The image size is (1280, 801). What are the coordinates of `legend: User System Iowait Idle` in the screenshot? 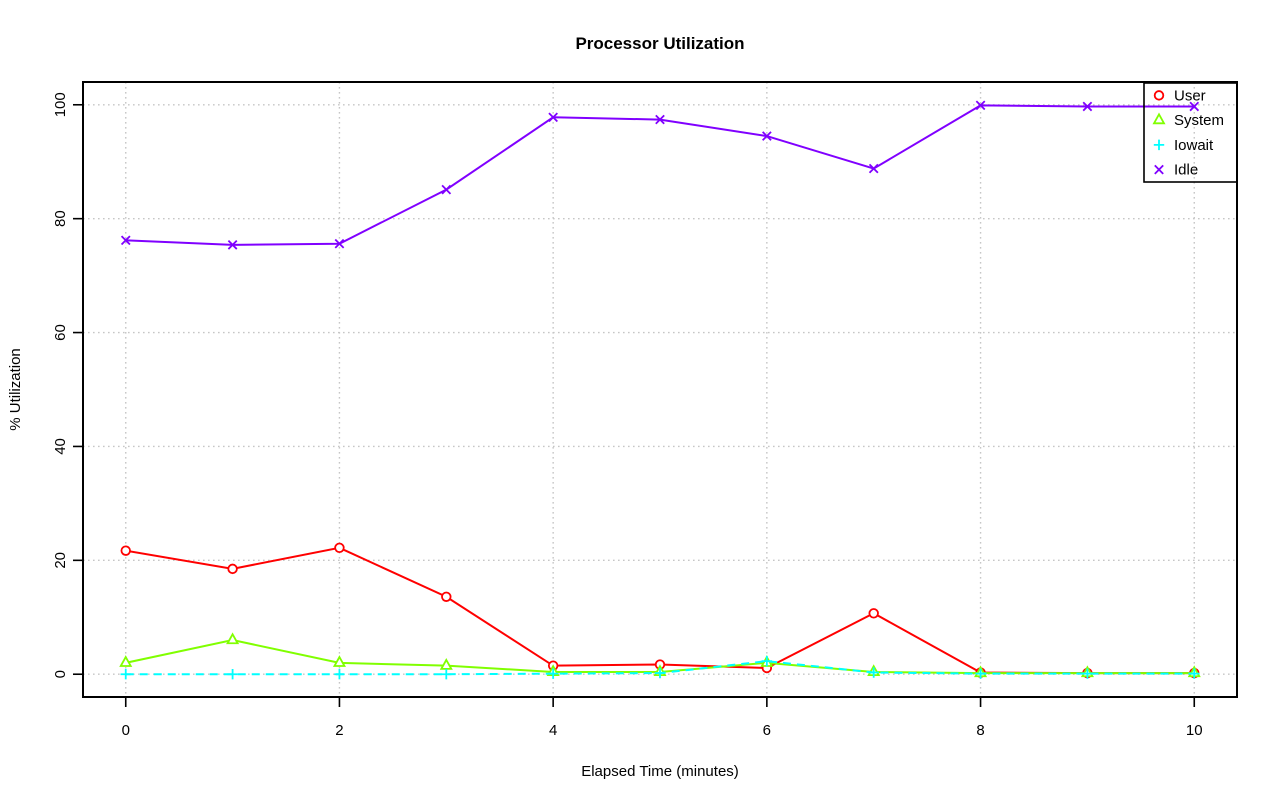 It's located at (1190, 132).